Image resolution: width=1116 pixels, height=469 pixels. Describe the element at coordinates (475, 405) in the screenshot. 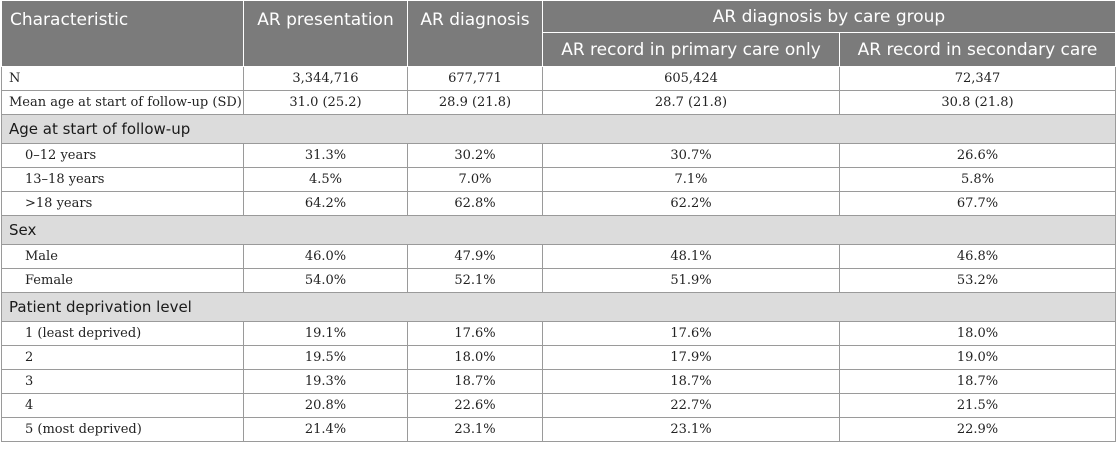

I see `cell-value: 22.6%` at that location.